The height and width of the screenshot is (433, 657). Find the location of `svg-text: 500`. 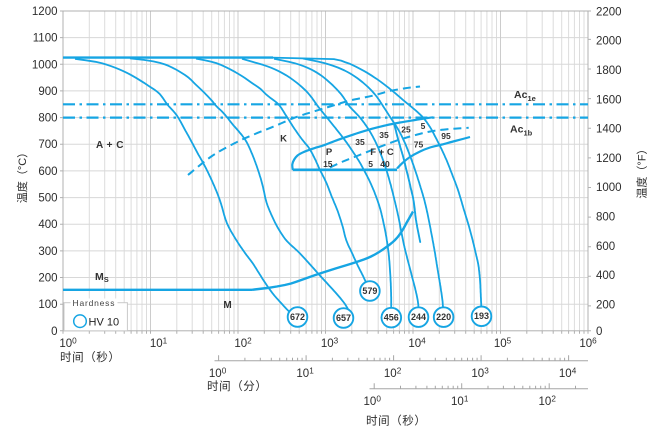

svg-text: 500 is located at coordinates (47, 199).